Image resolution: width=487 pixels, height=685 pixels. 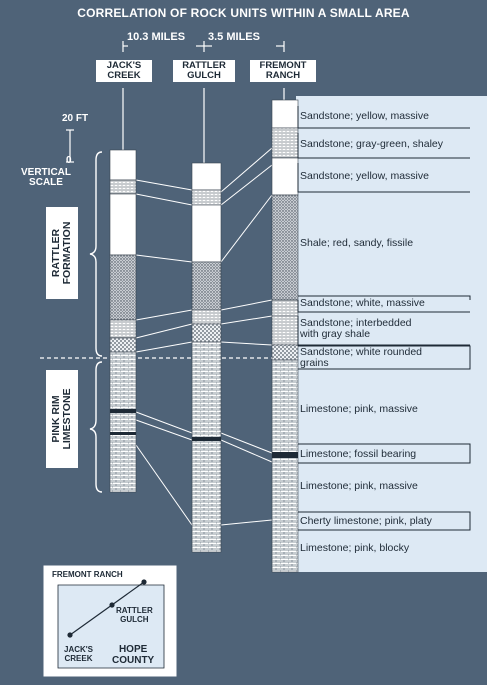 What do you see at coordinates (206, 357) in the screenshot?
I see `rattler-gulch-column` at bounding box center [206, 357].